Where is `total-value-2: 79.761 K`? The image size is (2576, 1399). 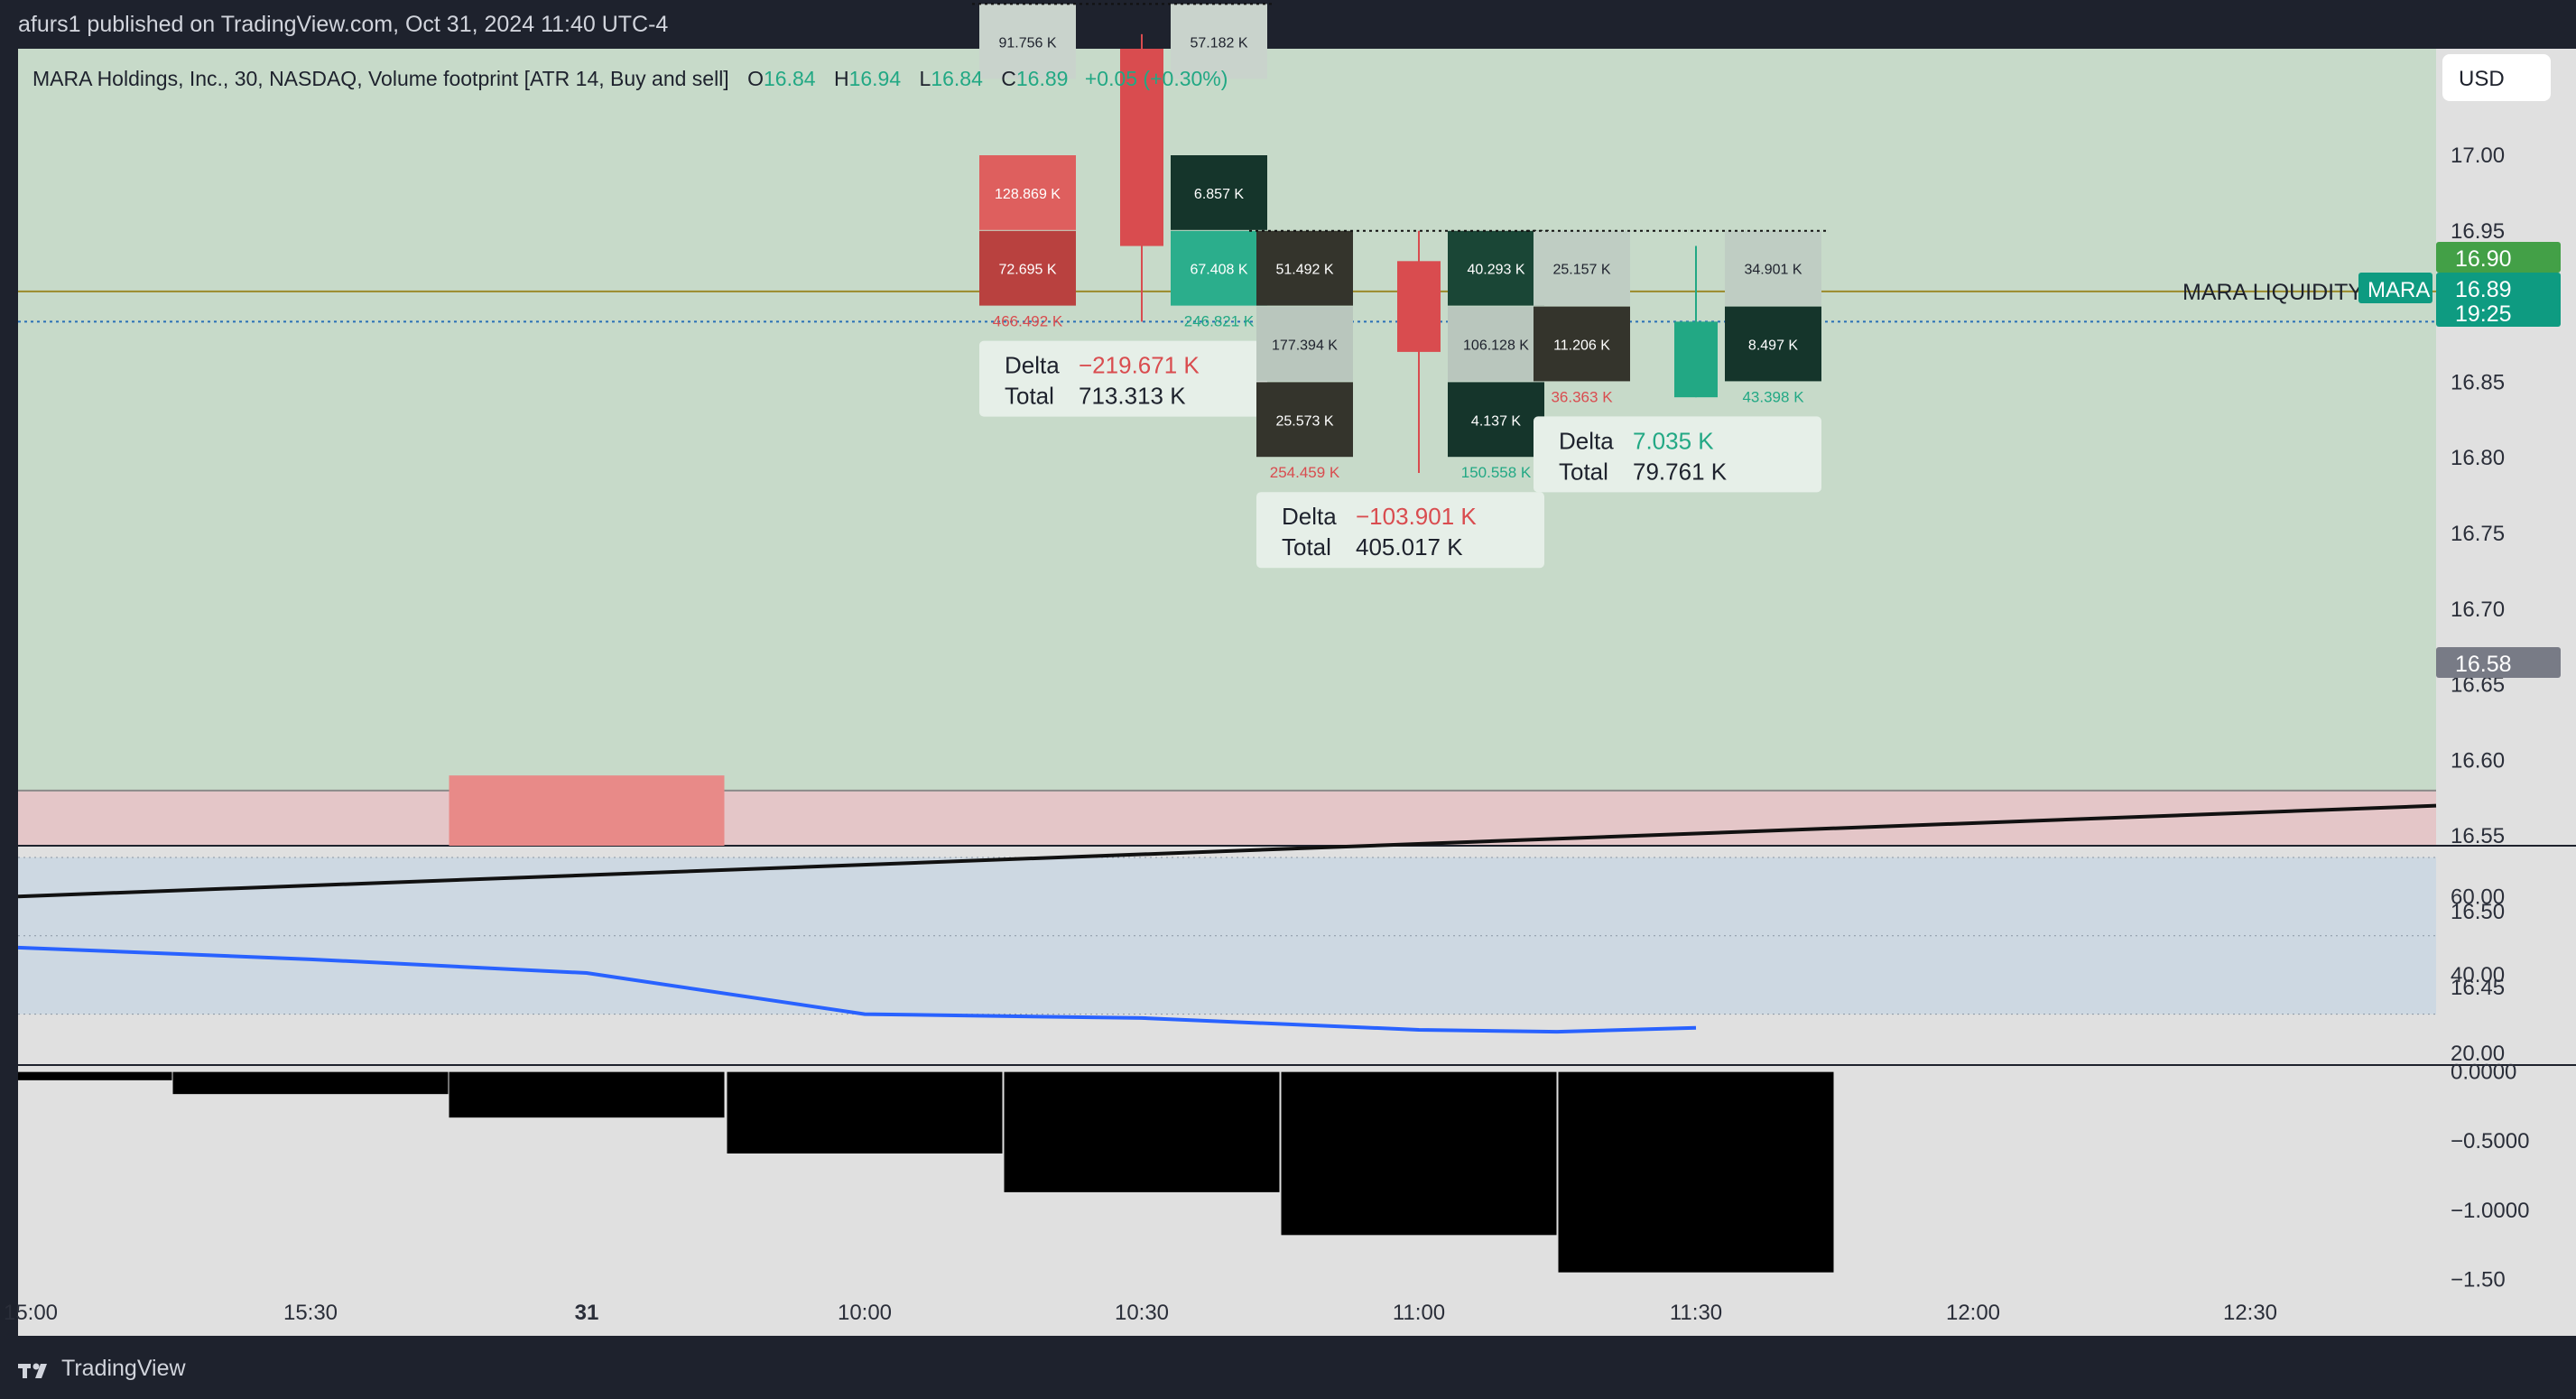
total-value-2: 79.761 K is located at coordinates (1680, 471).